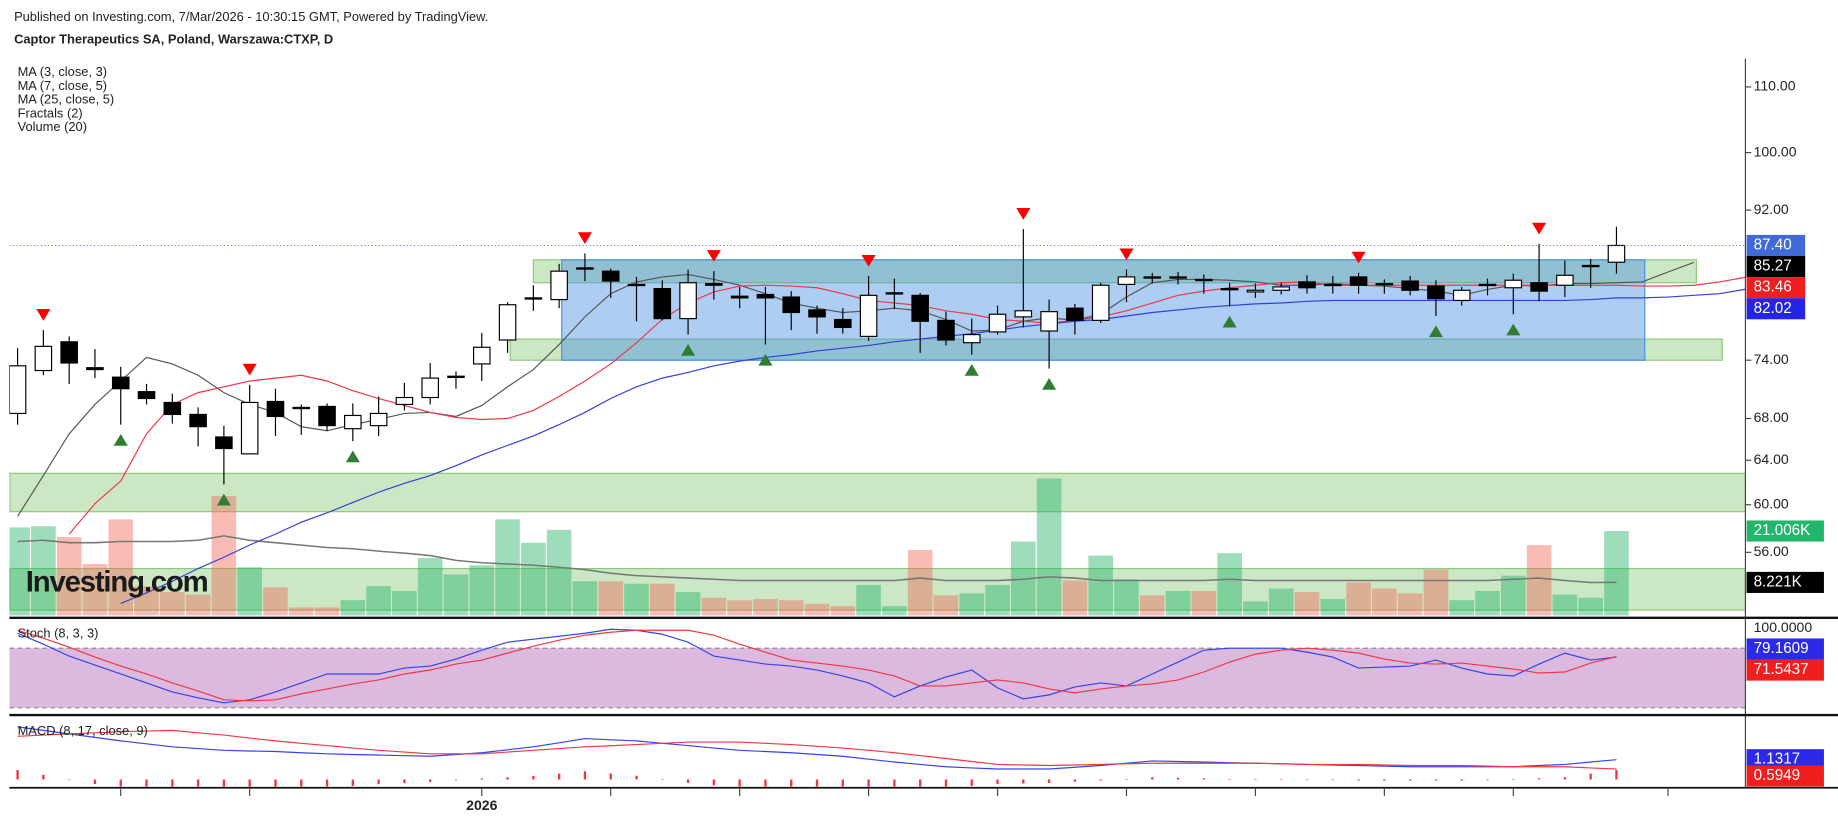 This screenshot has height=823, width=1838. I want to click on stoch-pane, so click(877, 668).